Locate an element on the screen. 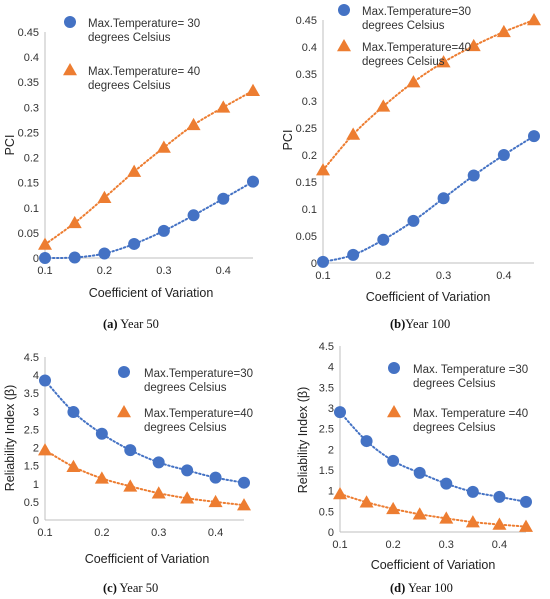  y-tick-label: 2 is located at coordinates (36, 449).